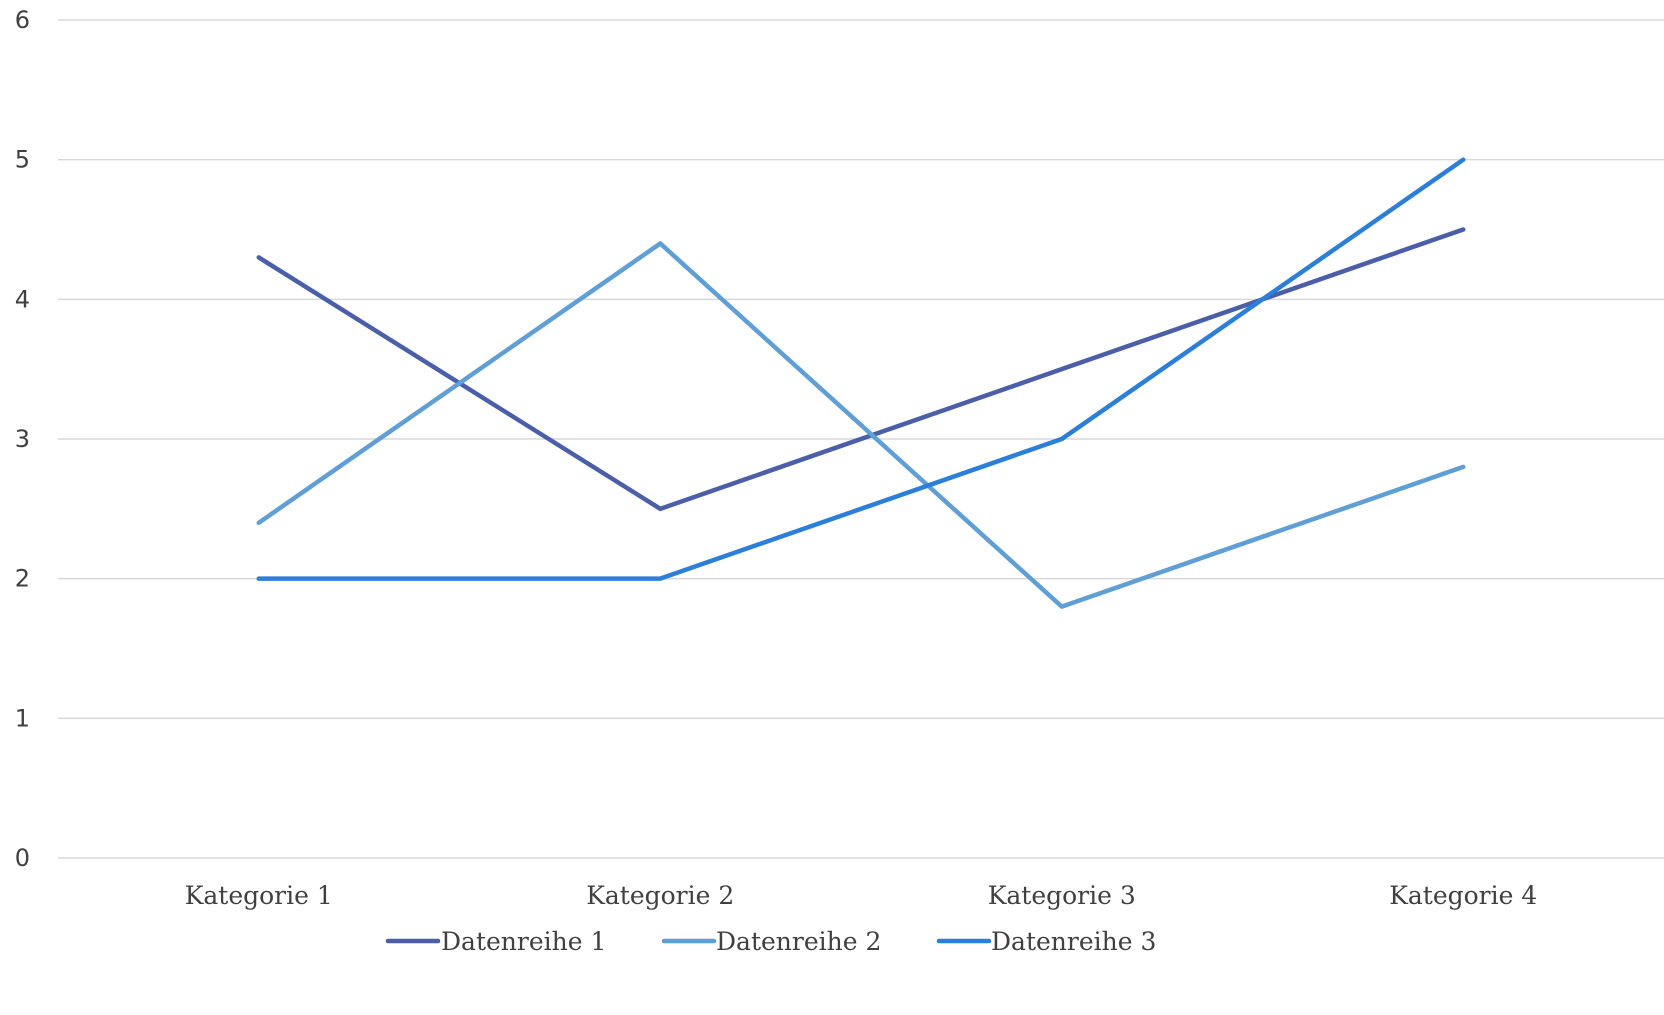  I want to click on x-tick-label: Kategorie 1, so click(259, 895).